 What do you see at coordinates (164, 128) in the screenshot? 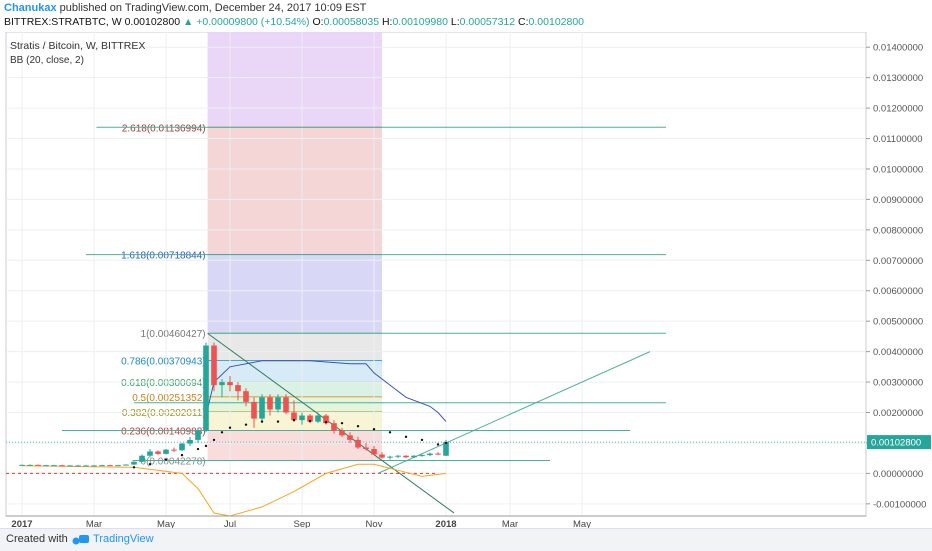
I see `fib-level-label: 2.618(0.01136994)` at bounding box center [164, 128].